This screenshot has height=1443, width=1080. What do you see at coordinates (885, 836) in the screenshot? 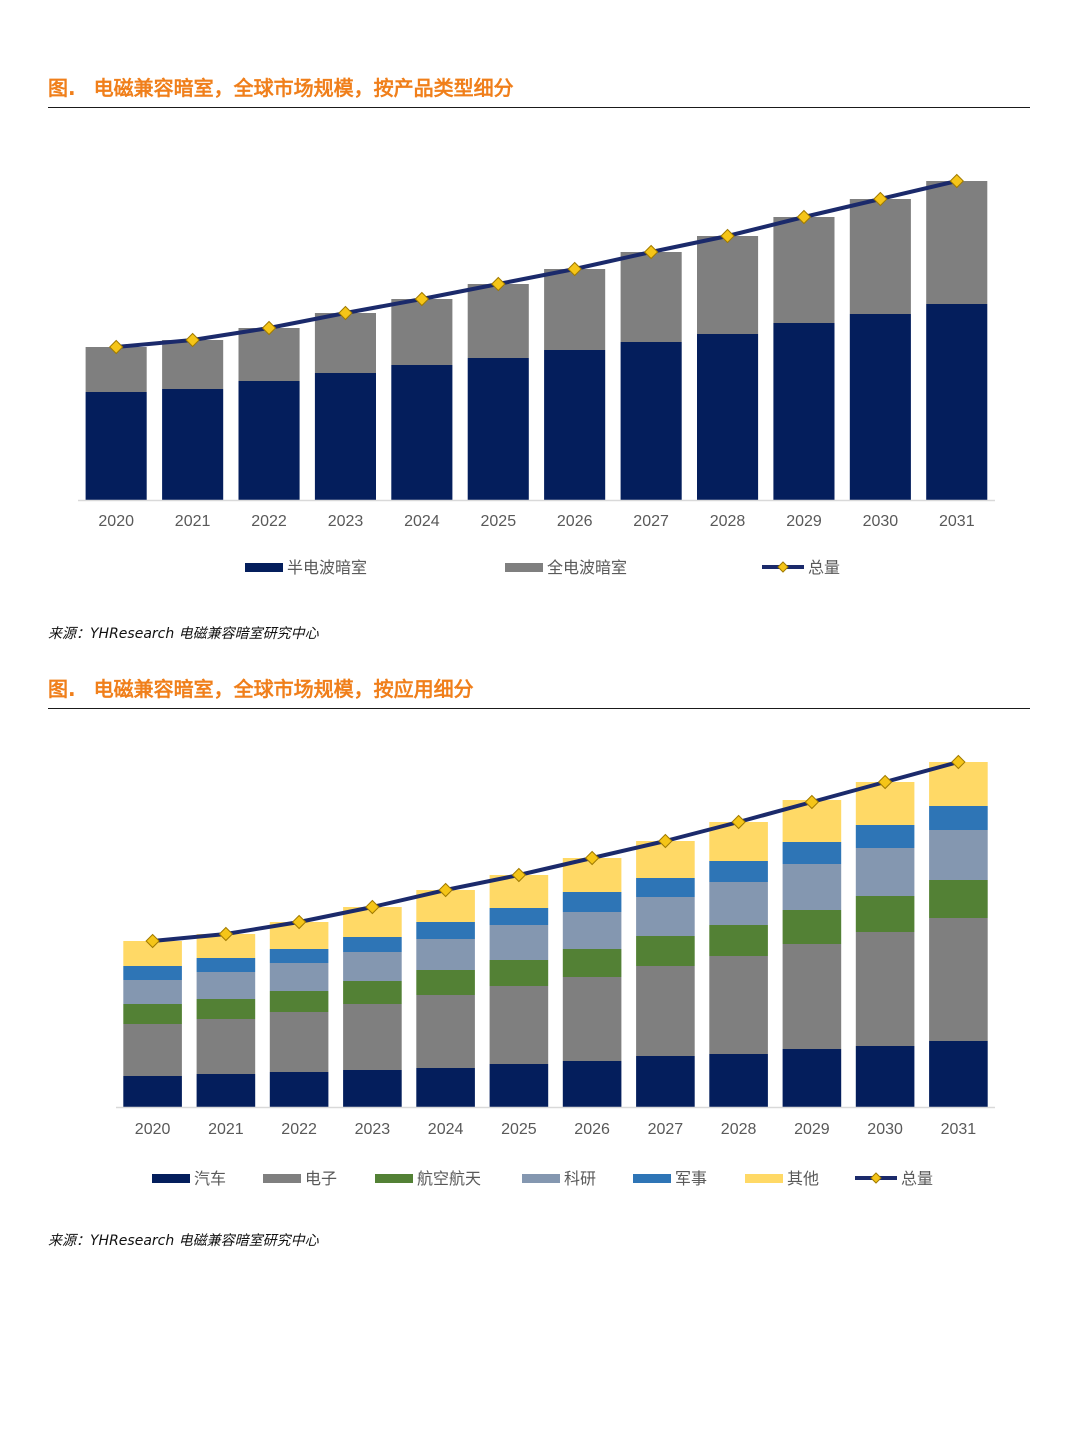
I see `bar-军事-2030` at bounding box center [885, 836].